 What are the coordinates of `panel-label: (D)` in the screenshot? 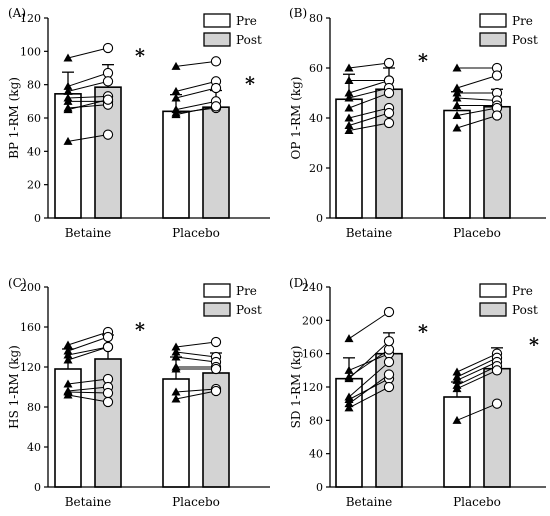 It's located at (298, 283).